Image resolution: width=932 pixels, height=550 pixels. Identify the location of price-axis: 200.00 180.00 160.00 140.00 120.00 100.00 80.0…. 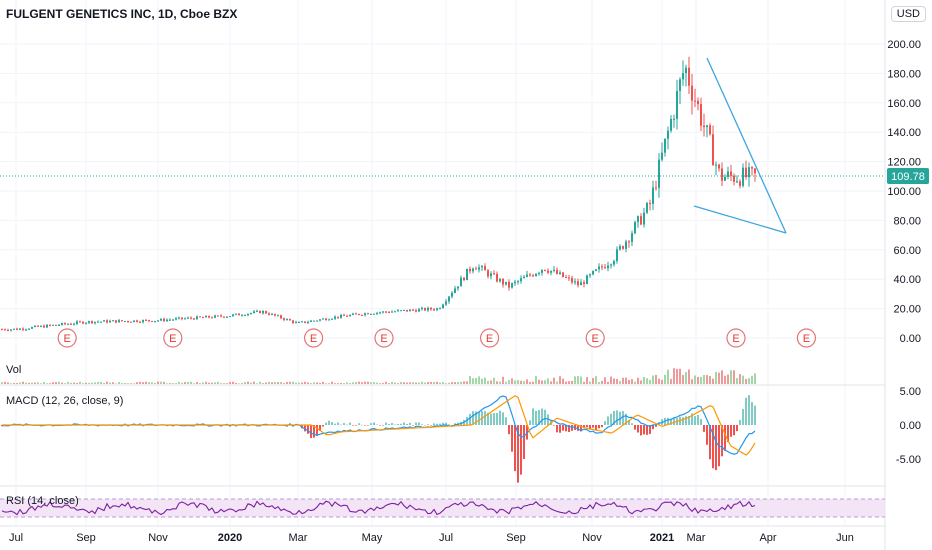
(904, 192).